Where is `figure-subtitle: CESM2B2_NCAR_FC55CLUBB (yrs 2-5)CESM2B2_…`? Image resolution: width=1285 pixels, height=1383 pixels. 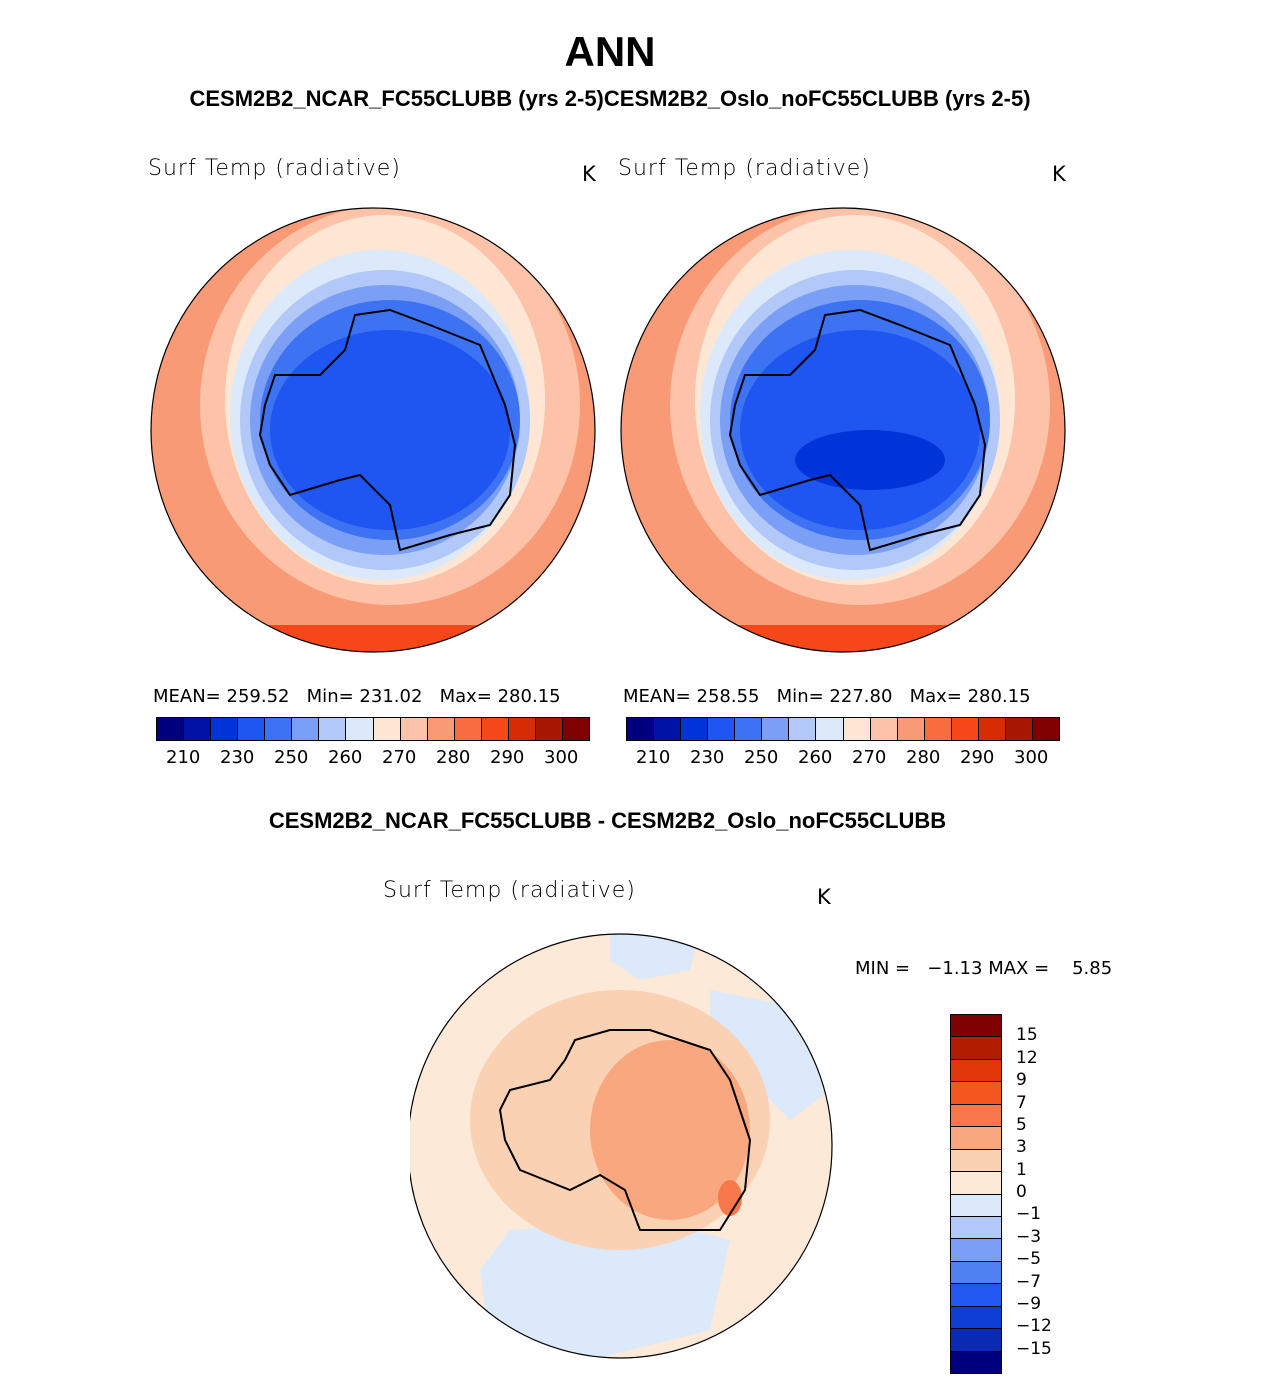 figure-subtitle: CESM2B2_NCAR_FC55CLUBB (yrs 2-5)CESM2B2_… is located at coordinates (610, 98).